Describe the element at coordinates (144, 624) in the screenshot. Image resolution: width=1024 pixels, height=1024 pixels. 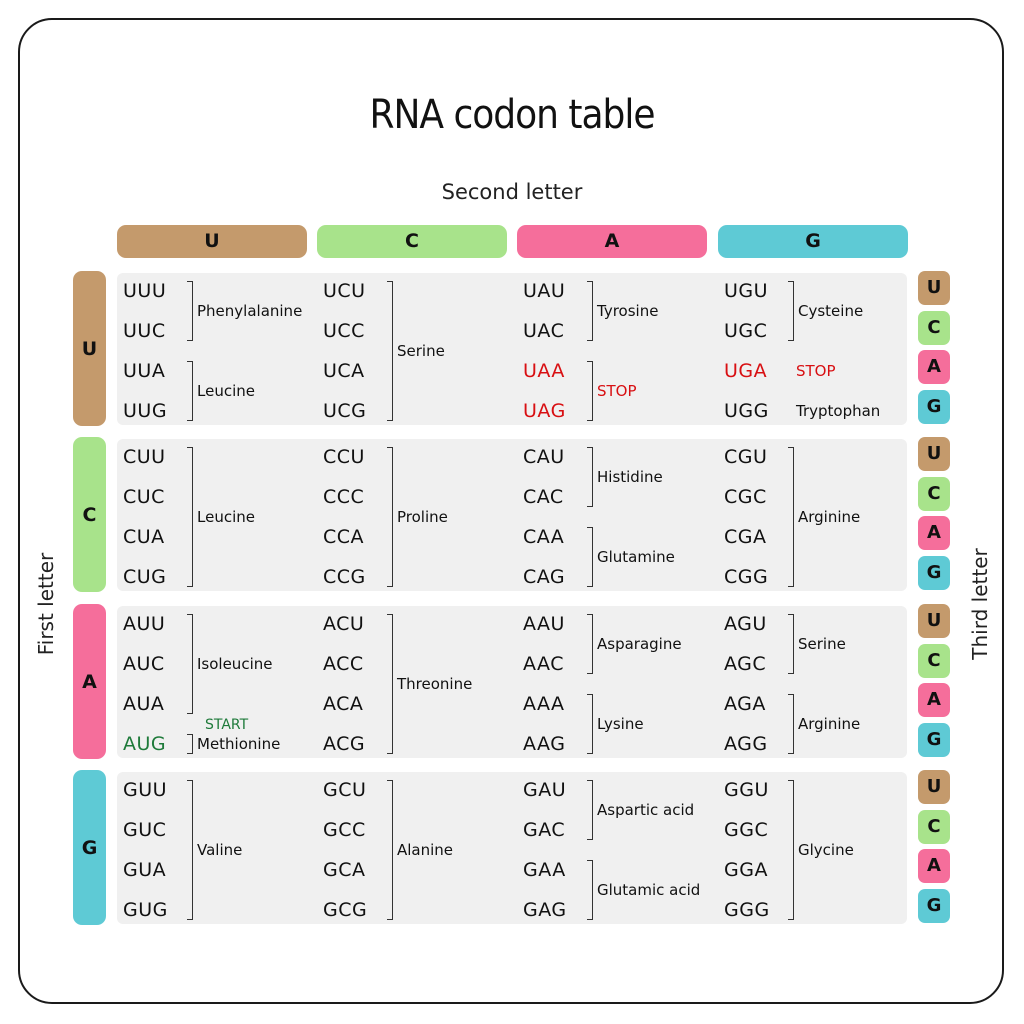
I see `codon-auu: AUU` at that location.